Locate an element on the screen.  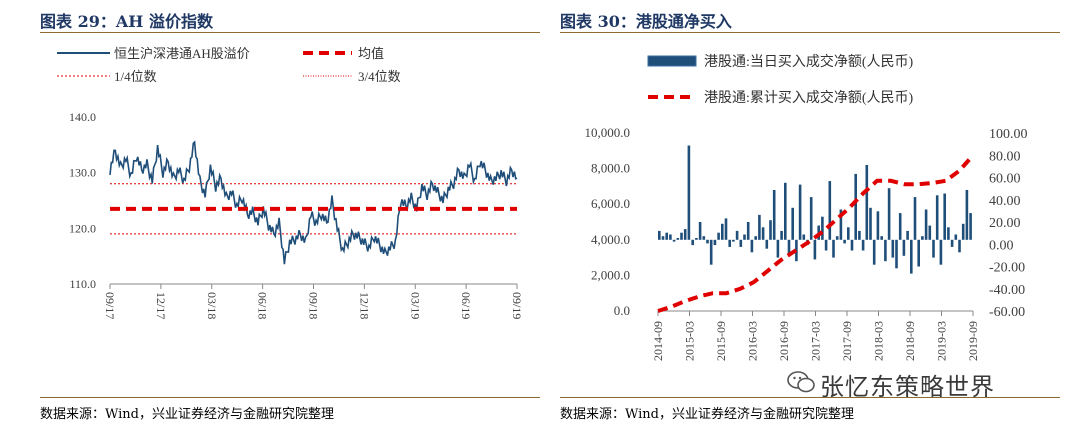
legend-bar-swatch is located at coordinates (672, 61).